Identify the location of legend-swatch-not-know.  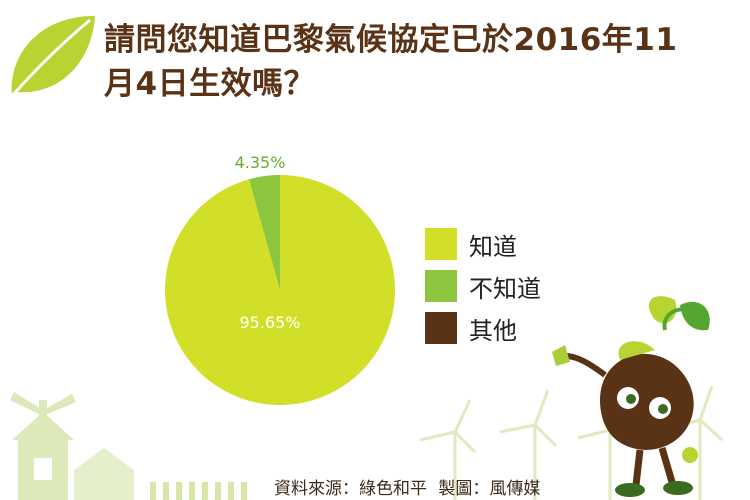
(441, 286).